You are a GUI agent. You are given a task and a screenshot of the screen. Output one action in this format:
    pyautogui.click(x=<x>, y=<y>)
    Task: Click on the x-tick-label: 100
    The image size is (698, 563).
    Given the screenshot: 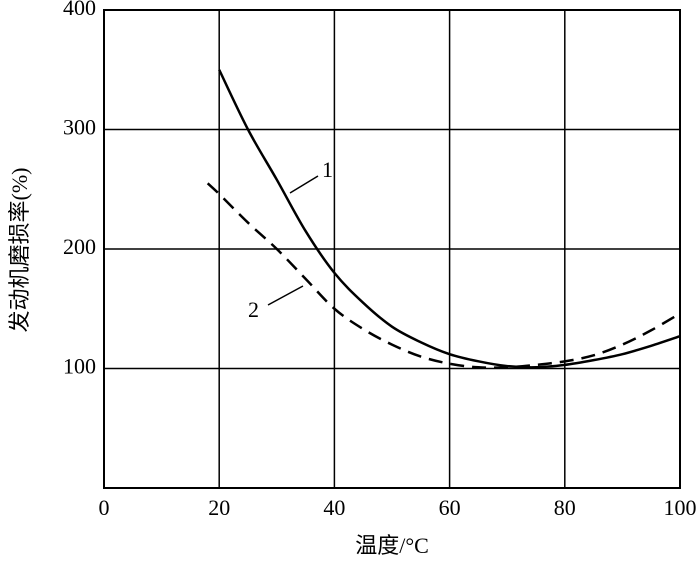 What is the action you would take?
    pyautogui.click(x=680, y=507)
    